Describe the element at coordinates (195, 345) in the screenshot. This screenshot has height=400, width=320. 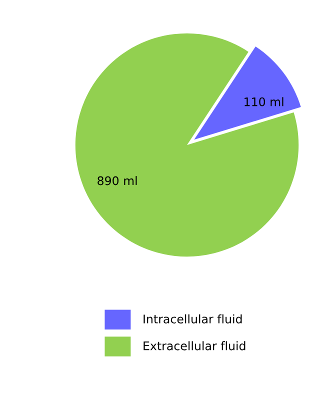
I see `legend-label: Extracellular fluid` at that location.